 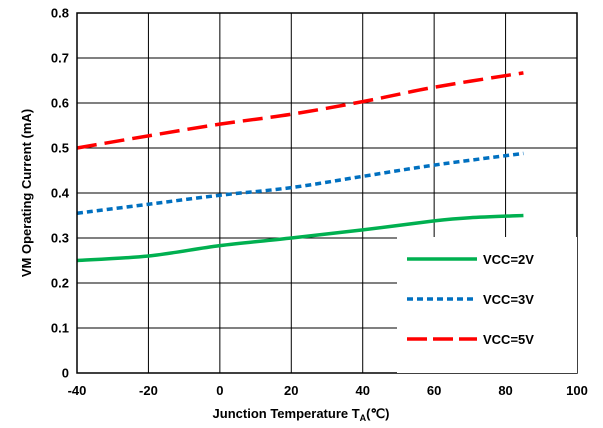 What do you see at coordinates (65, 373) in the screenshot?
I see `y-tick-label: 0` at bounding box center [65, 373].